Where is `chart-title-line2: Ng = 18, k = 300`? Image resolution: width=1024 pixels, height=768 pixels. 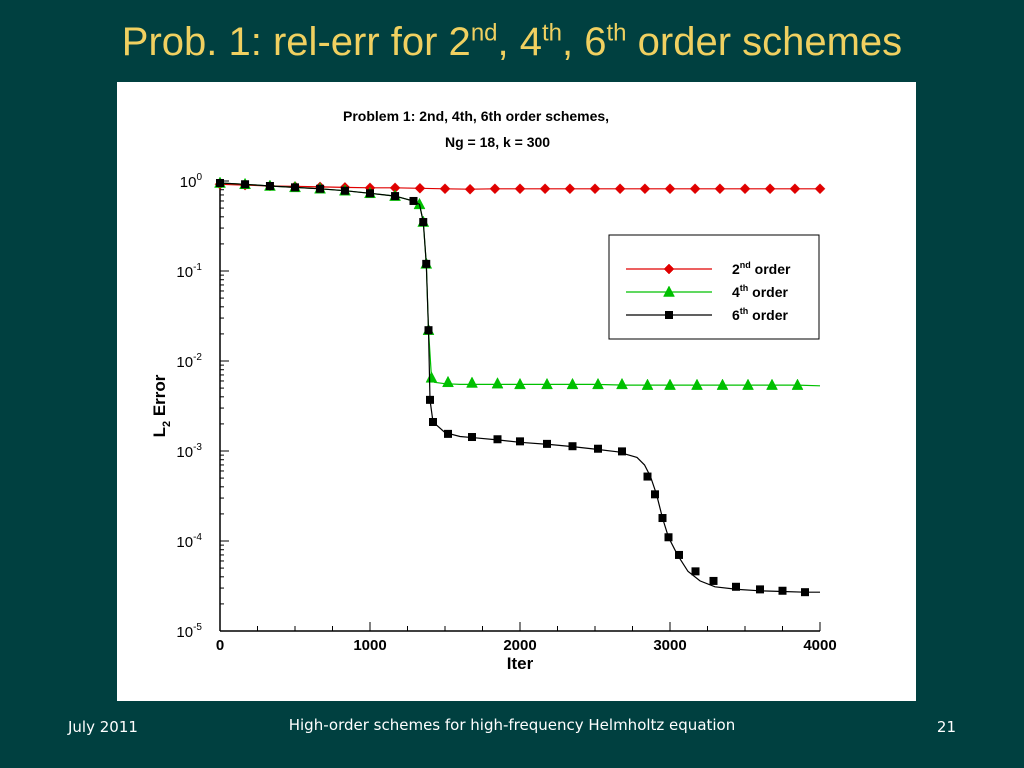 chart-title-line2: Ng = 18, k = 300 is located at coordinates (497, 142).